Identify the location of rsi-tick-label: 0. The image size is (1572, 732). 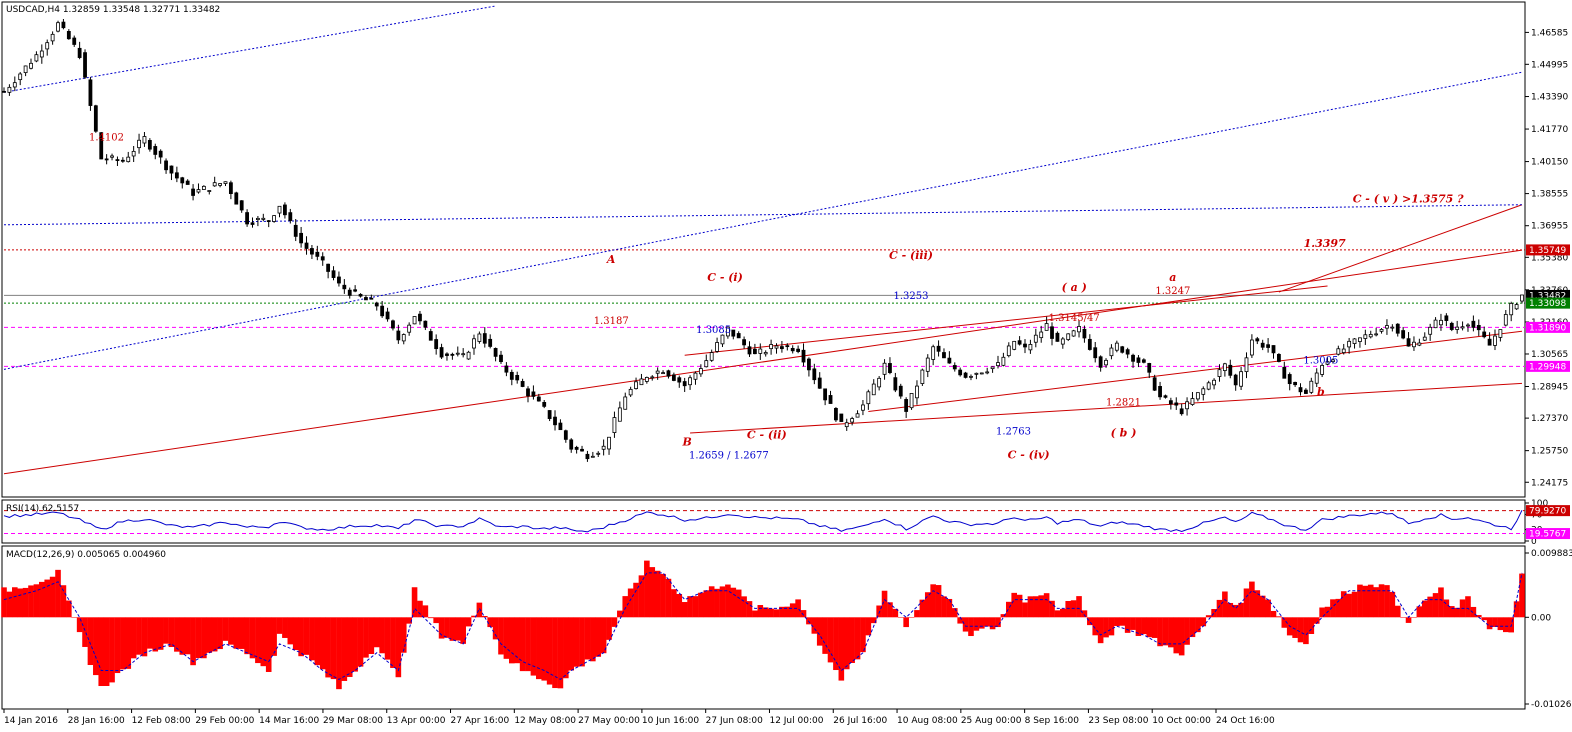
(1534, 542).